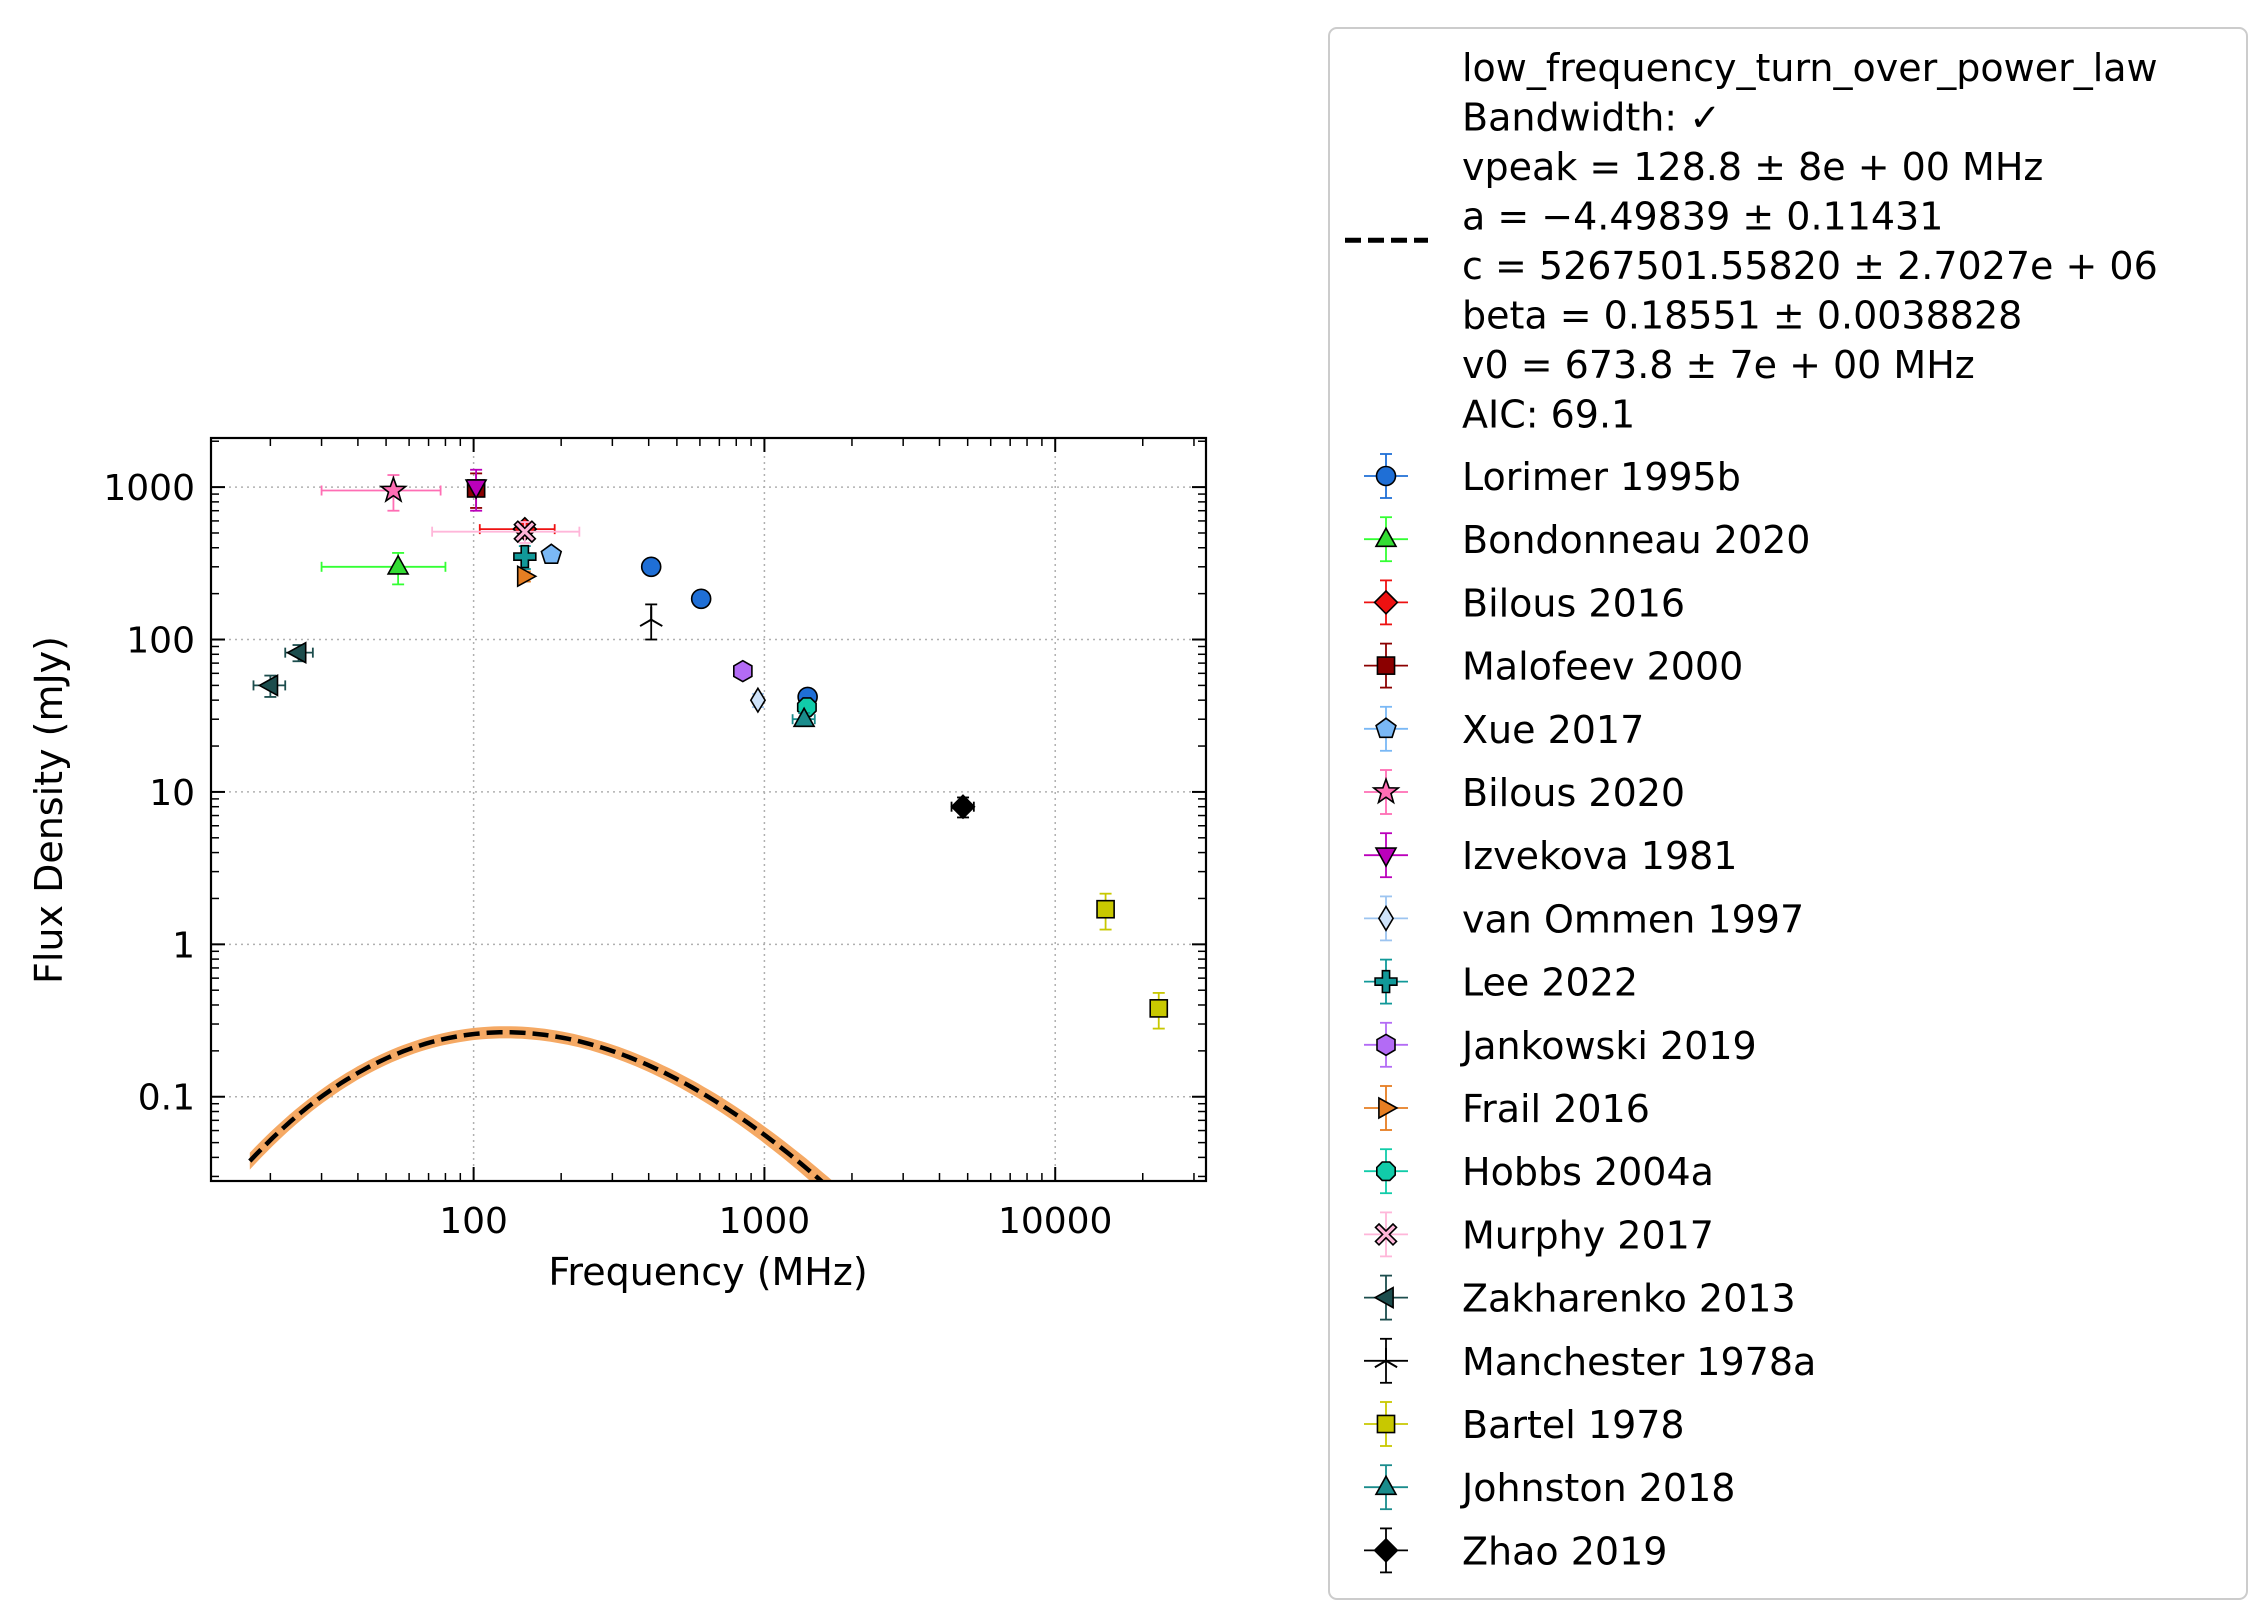 The height and width of the screenshot is (1611, 2263). I want to click on legend-item: Zhao 2019, so click(1515, 1550).